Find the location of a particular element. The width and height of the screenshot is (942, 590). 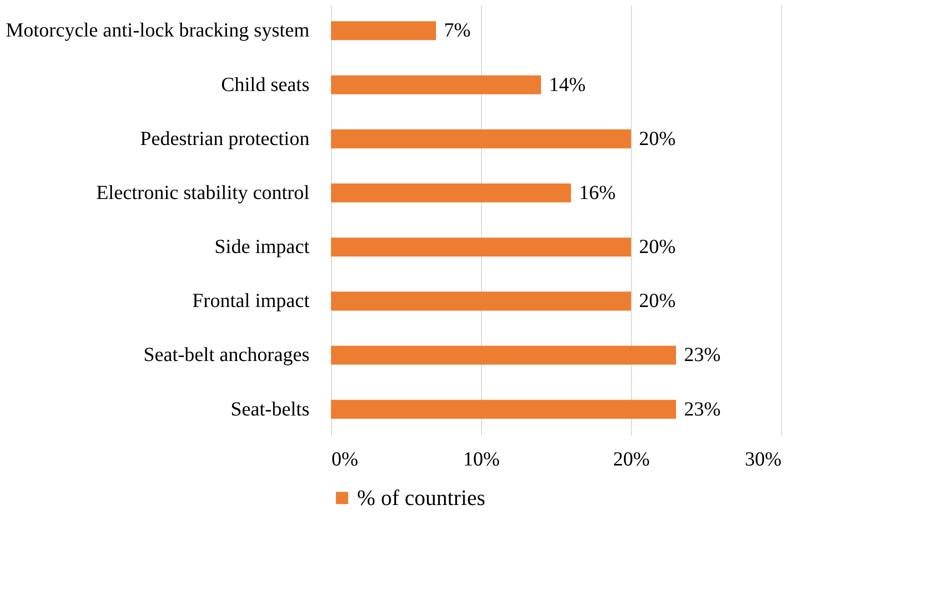

x-tick-label: 10% is located at coordinates (481, 459).